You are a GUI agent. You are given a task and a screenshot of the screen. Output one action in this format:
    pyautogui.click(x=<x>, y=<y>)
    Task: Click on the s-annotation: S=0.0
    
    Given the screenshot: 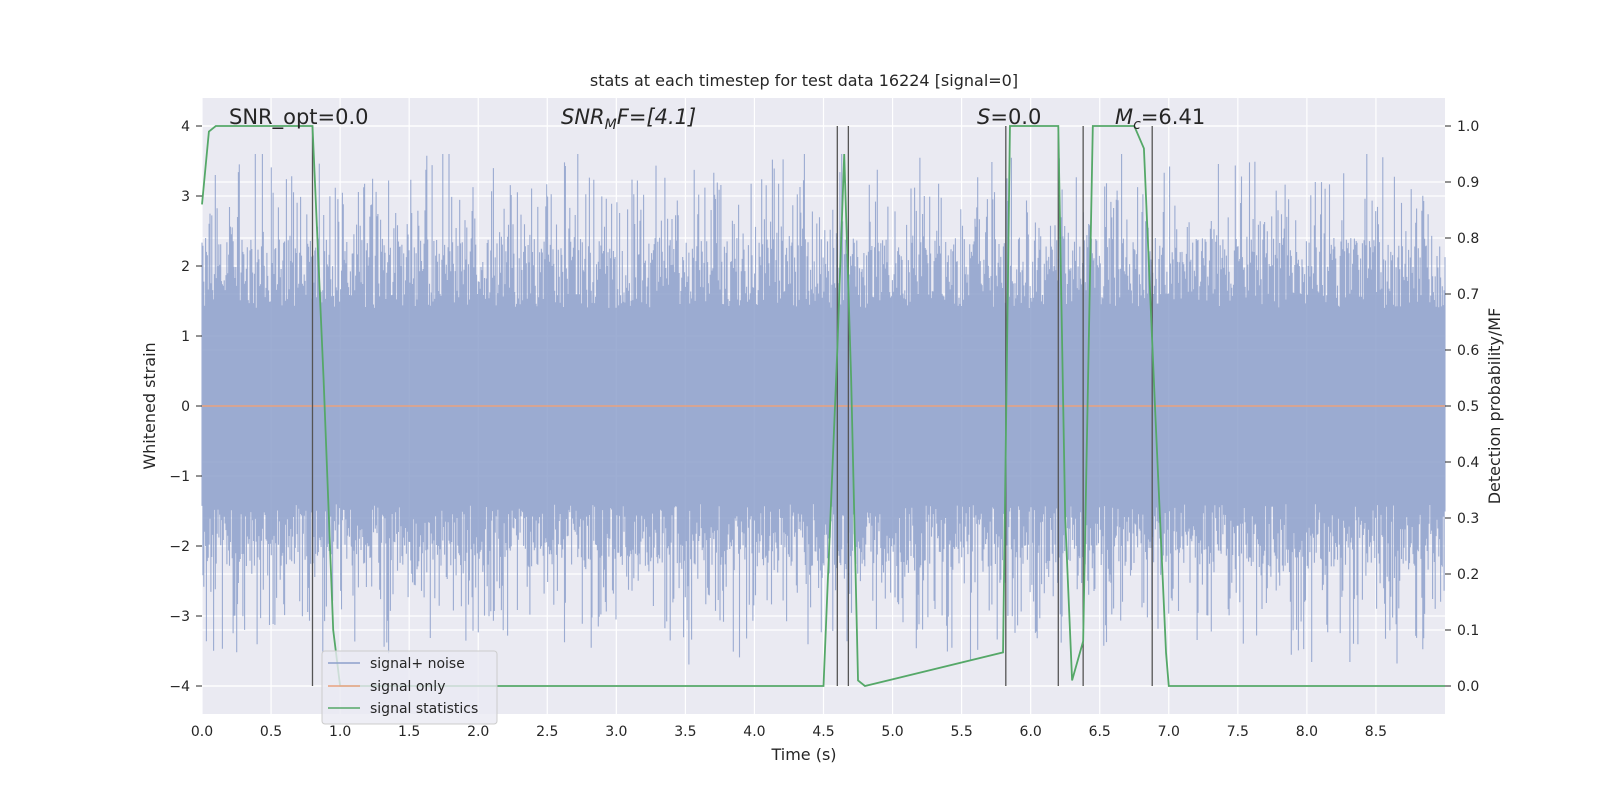 What is the action you would take?
    pyautogui.click(x=1009, y=117)
    